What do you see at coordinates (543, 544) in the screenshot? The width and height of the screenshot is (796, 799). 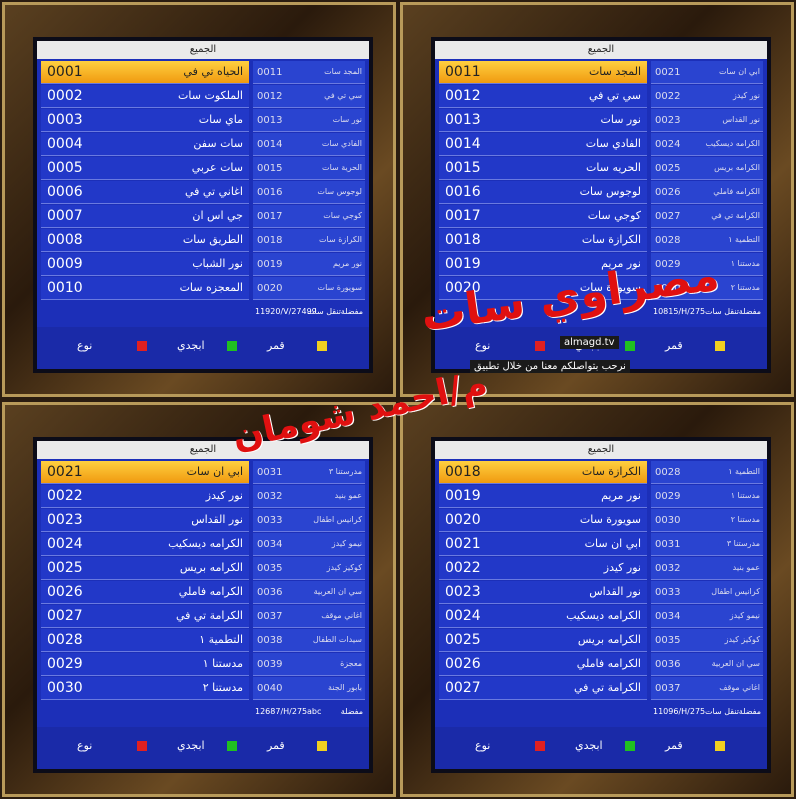 I see `channel-item: 0021 ابي ان سات` at bounding box center [543, 544].